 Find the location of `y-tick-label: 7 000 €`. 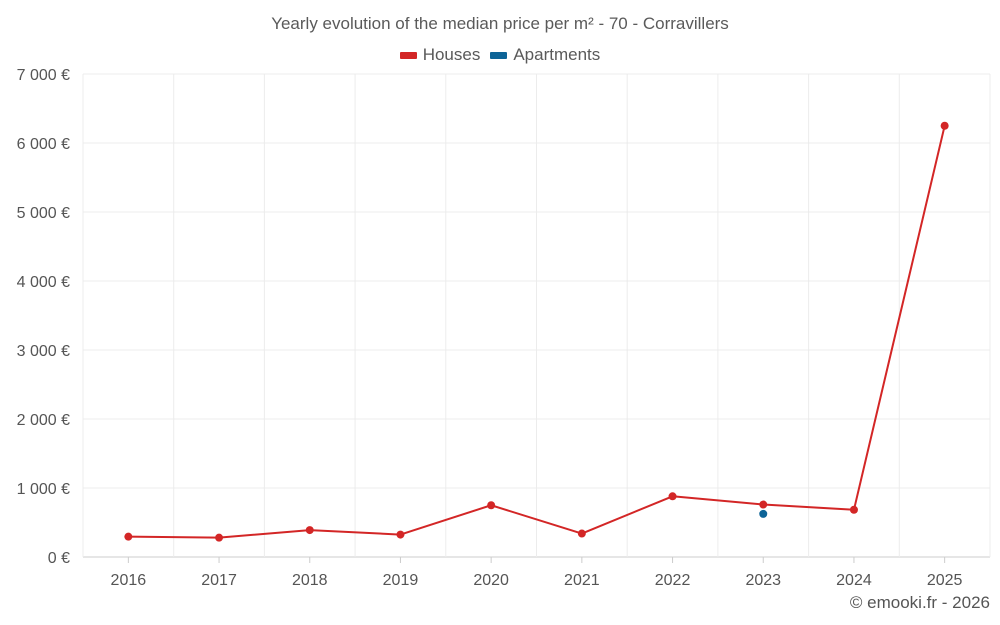

y-tick-label: 7 000 € is located at coordinates (43, 75).